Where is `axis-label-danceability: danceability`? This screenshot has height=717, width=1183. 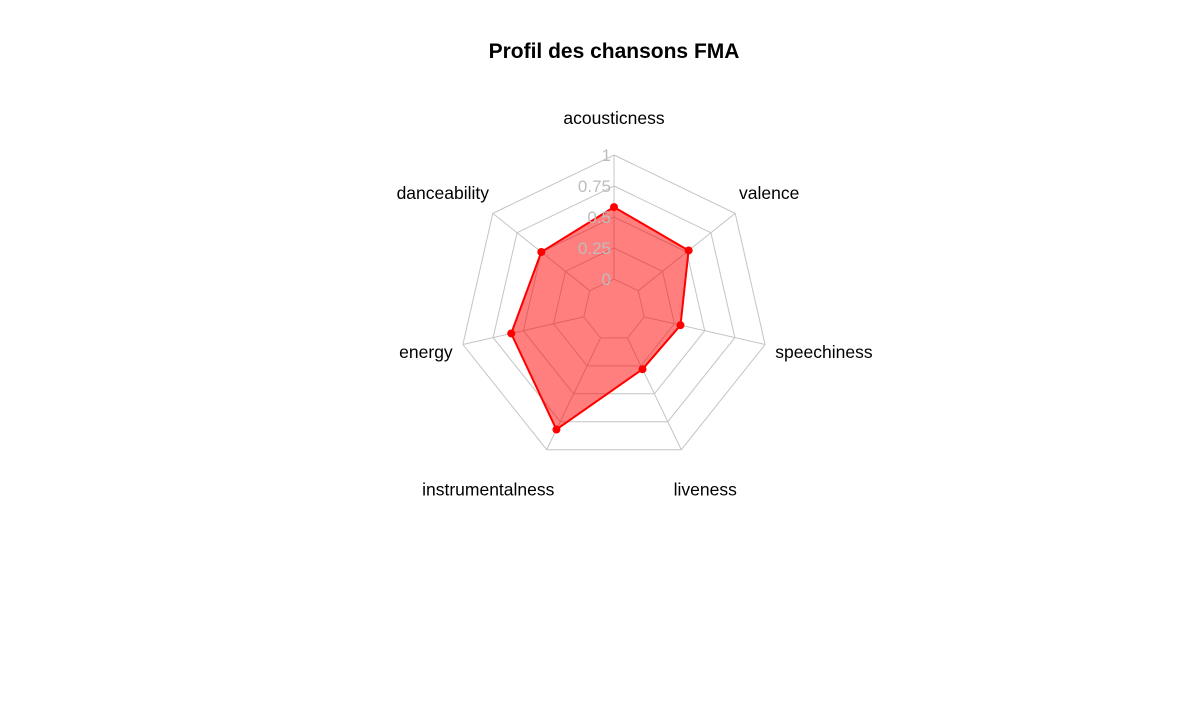
axis-label-danceability: danceability is located at coordinates (443, 193).